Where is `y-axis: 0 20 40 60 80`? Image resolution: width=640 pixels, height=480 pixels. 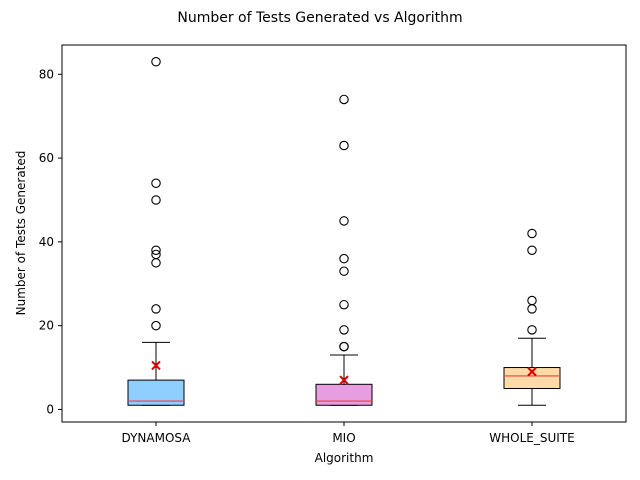
y-axis: 0 20 40 60 80 is located at coordinates (50, 241).